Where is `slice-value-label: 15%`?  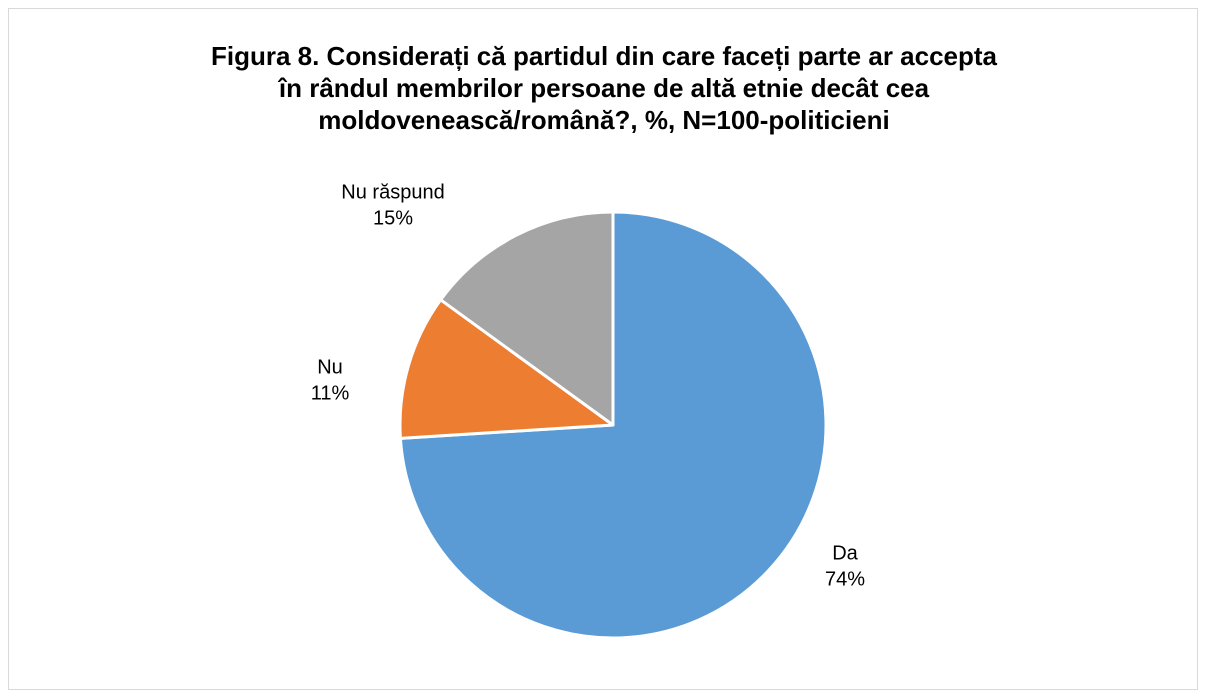 slice-value-label: 15% is located at coordinates (393, 218).